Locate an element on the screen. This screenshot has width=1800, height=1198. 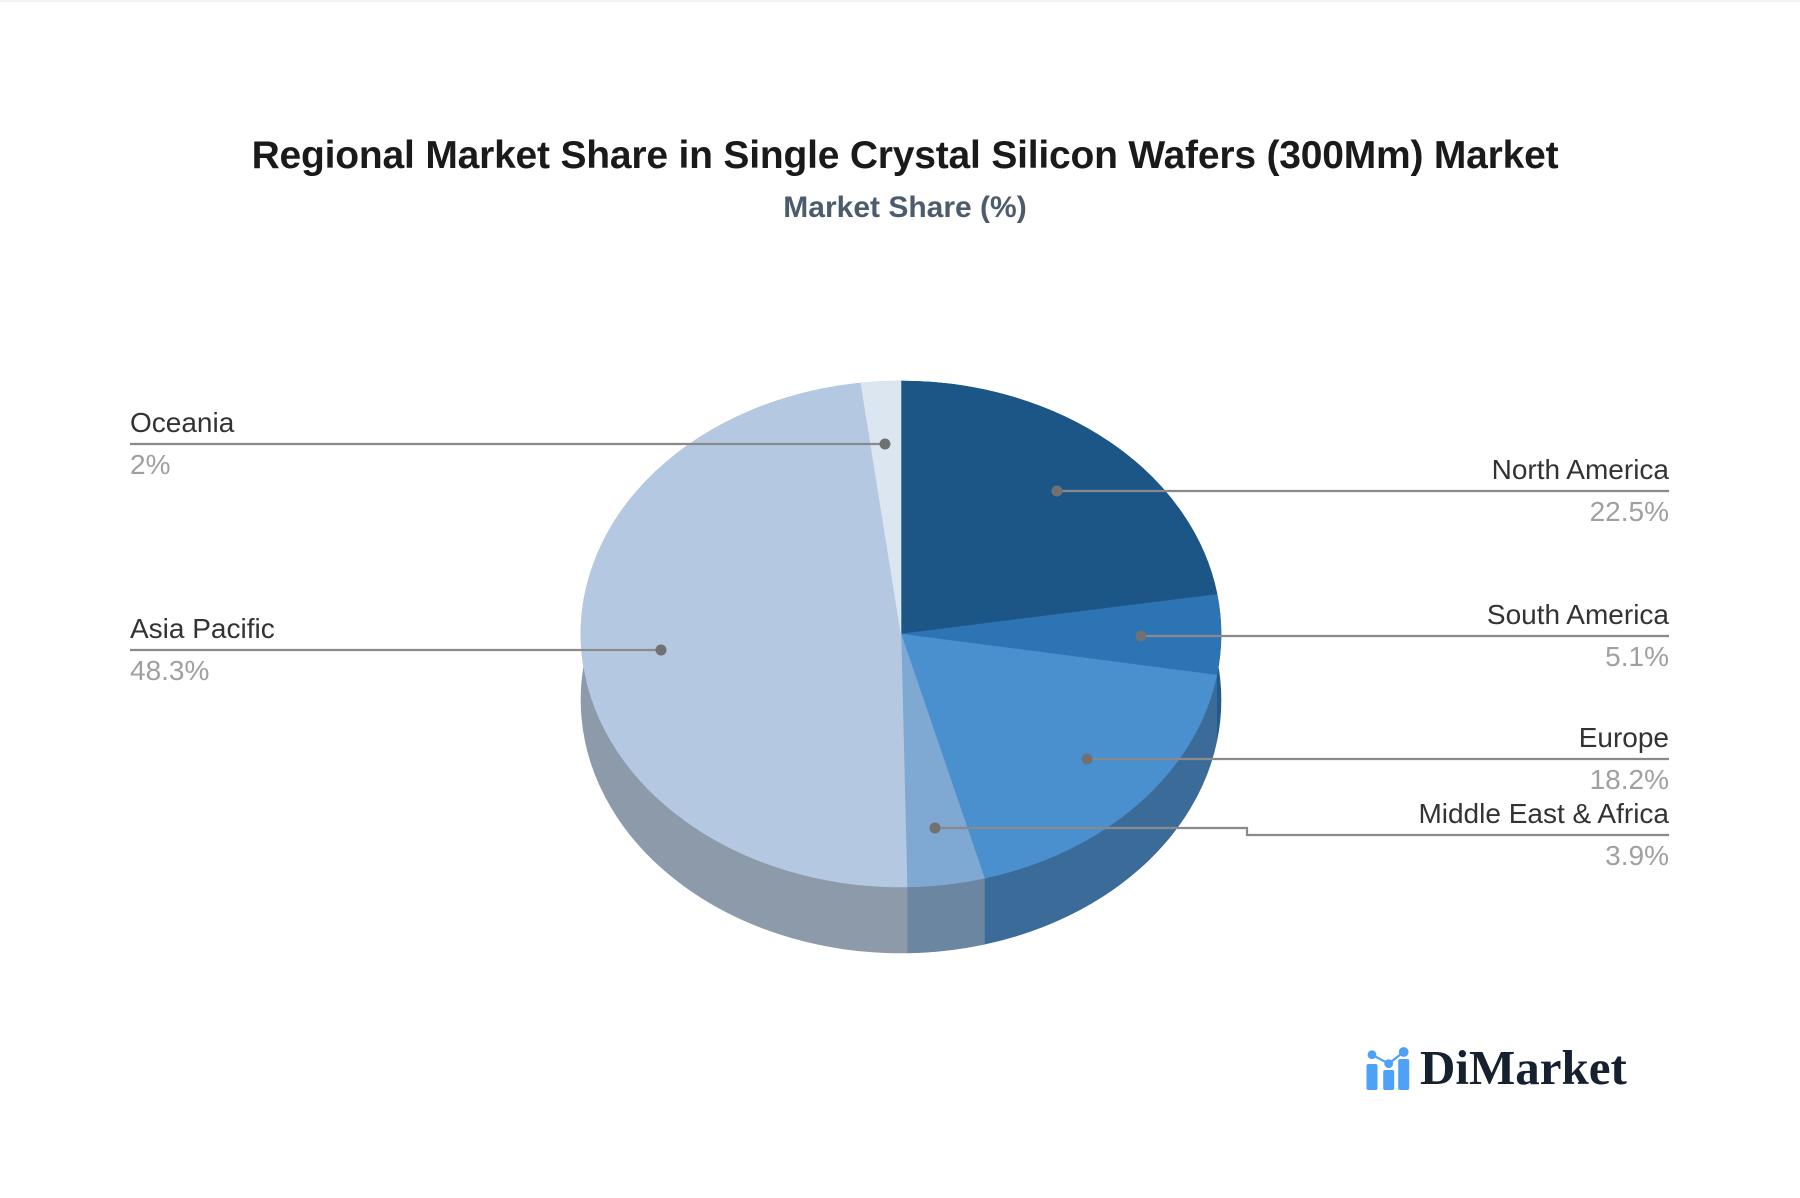
leader-dots is located at coordinates (901, 636).